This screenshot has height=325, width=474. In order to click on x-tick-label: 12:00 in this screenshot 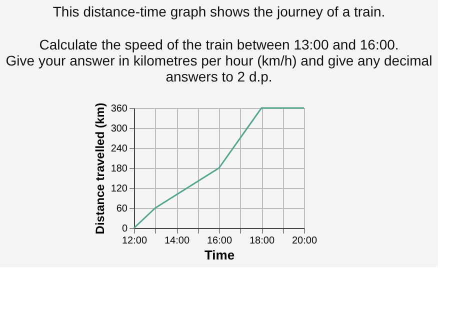, I will do `click(135, 241)`.